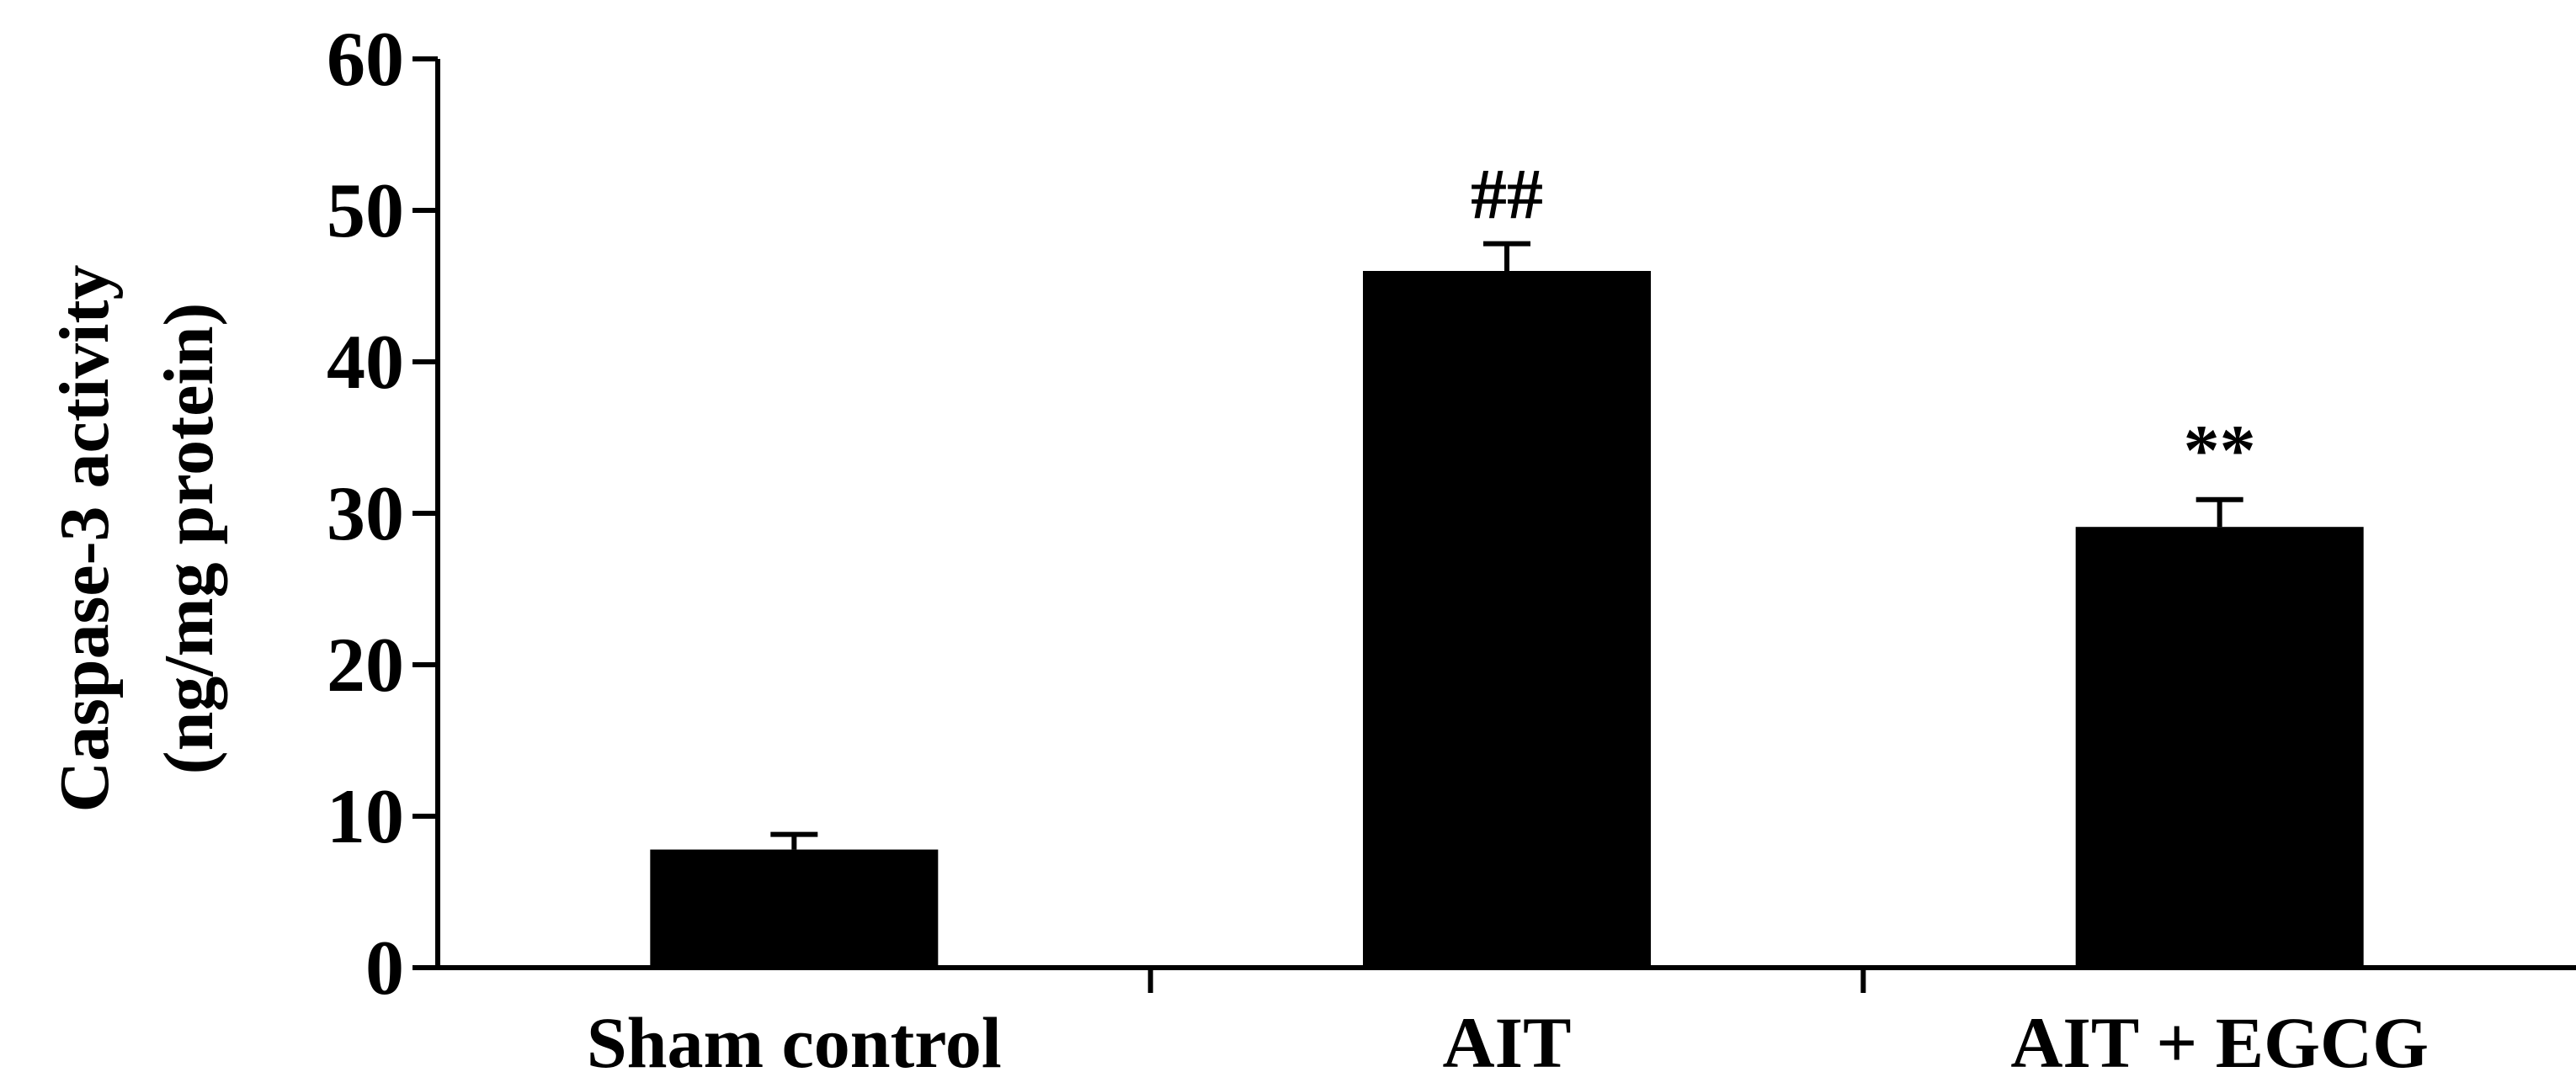 This screenshot has width=2576, height=1088. What do you see at coordinates (384, 968) in the screenshot?
I see `y-tick-label: 0` at bounding box center [384, 968].